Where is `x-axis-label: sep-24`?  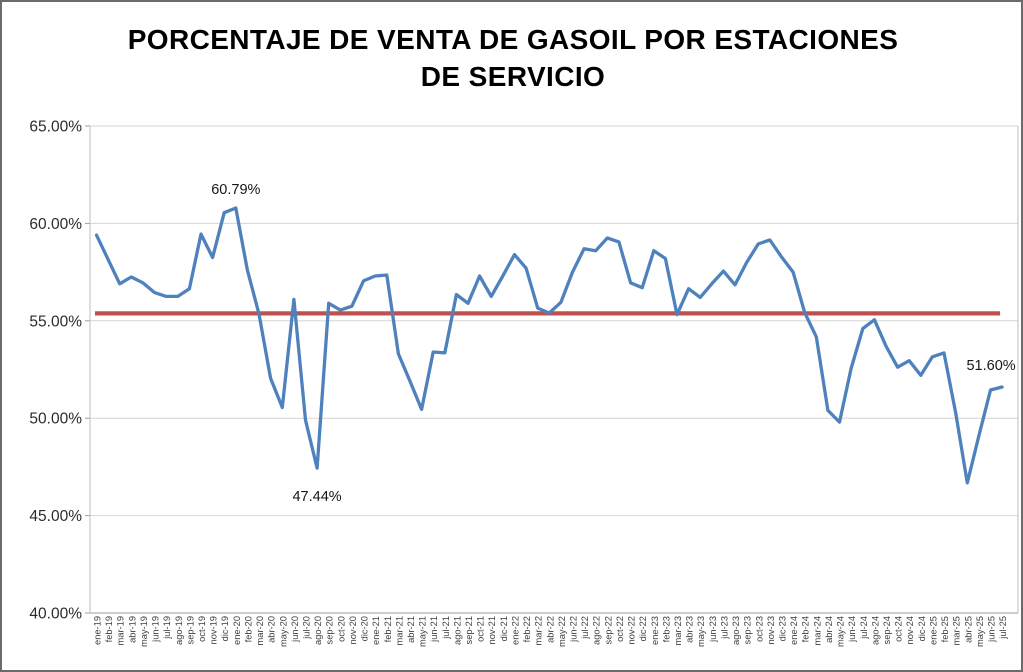
x-axis-label: sep-24 is located at coordinates (887, 630).